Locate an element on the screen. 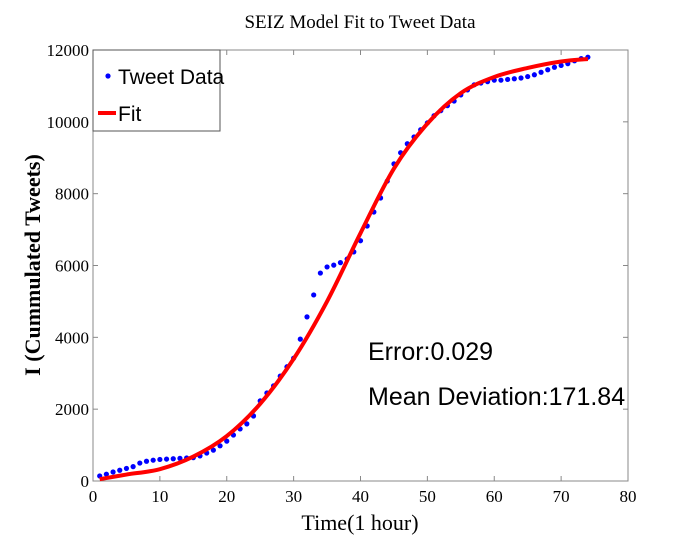 The image size is (686, 539). x-tick-label: 80 is located at coordinates (628, 496).